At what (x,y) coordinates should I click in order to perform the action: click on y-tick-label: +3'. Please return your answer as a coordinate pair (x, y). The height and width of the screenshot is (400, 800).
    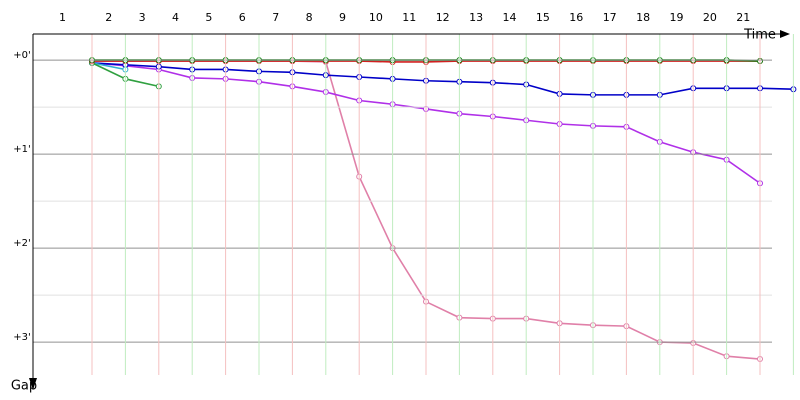
    Looking at the image, I should click on (22, 337).